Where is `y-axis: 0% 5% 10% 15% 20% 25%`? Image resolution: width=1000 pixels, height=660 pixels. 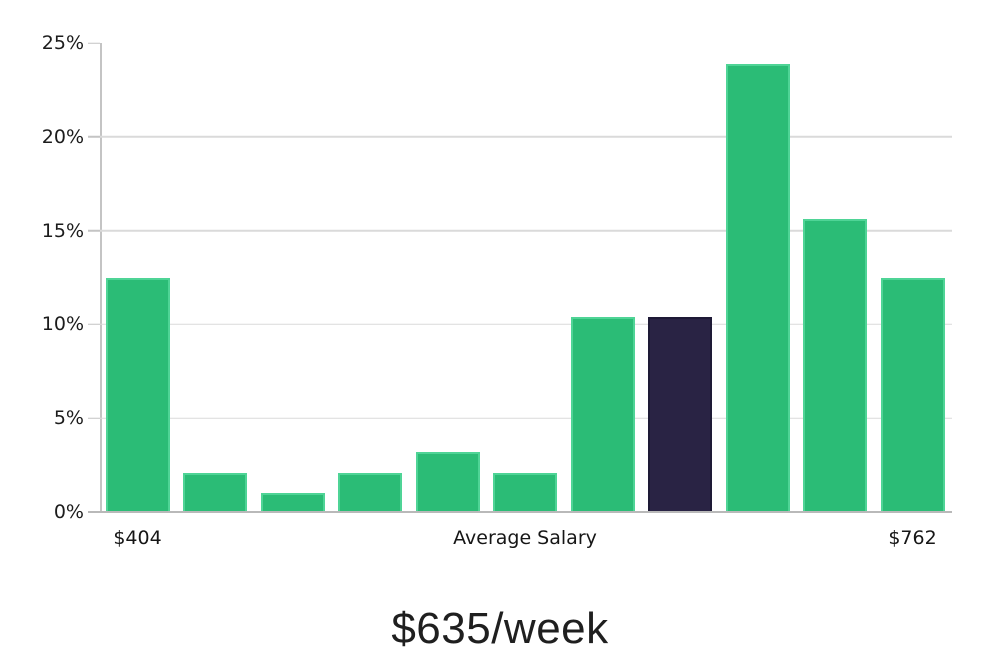
y-axis: 0% 5% 10% 15% 20% 25% is located at coordinates (50, 277).